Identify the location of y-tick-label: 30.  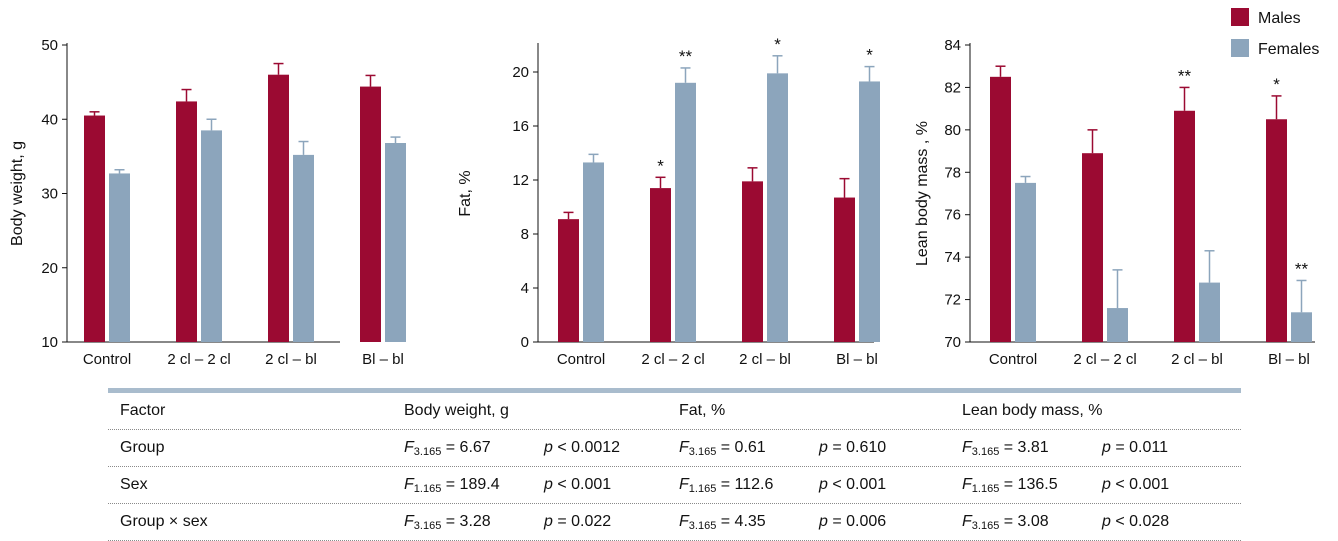
(49, 194).